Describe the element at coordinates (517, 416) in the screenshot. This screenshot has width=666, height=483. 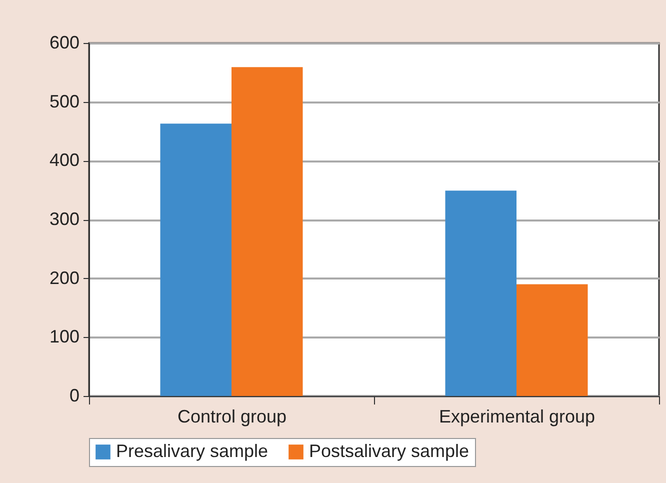
I see `x-tick-label: Experimental group` at that location.